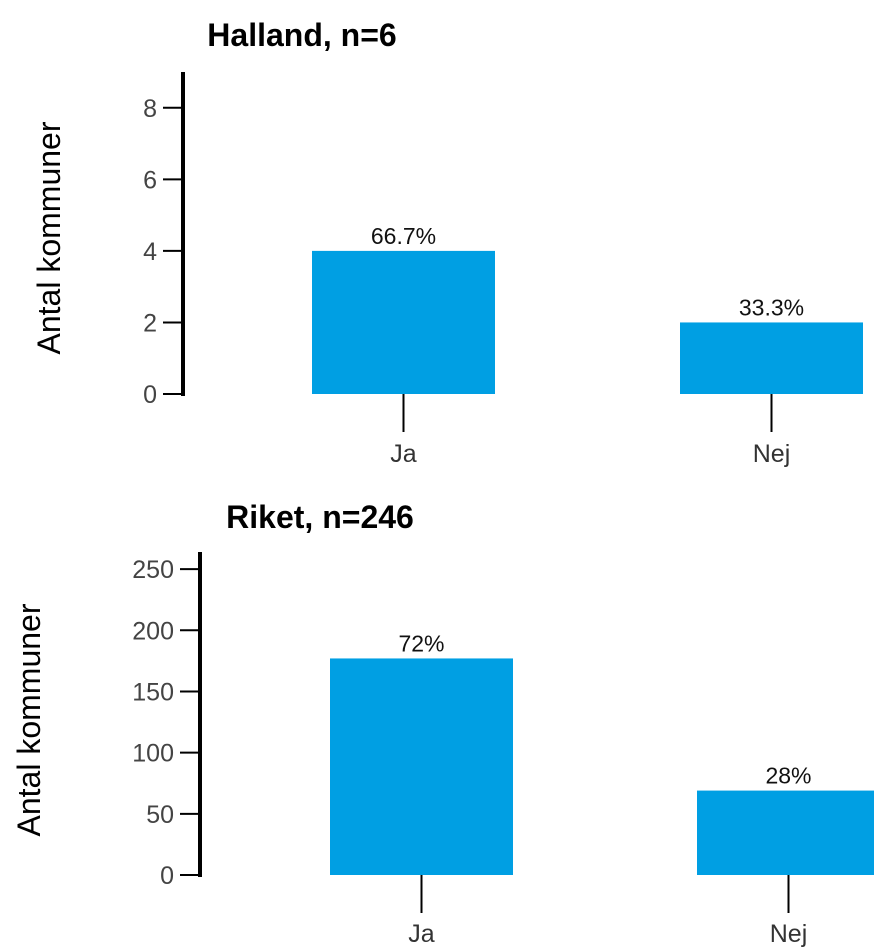 This screenshot has width=874, height=947. Describe the element at coordinates (150, 252) in the screenshot. I see `y-tick-label: 4` at that location.